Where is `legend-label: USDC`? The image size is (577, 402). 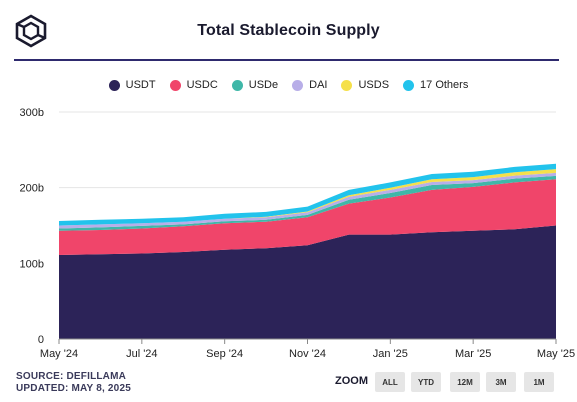 legend-label: USDC is located at coordinates (202, 85).